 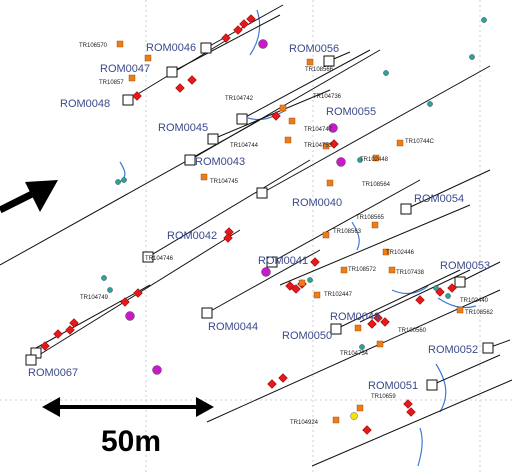 I want to click on tr-label: TR108572, so click(x=362, y=270).